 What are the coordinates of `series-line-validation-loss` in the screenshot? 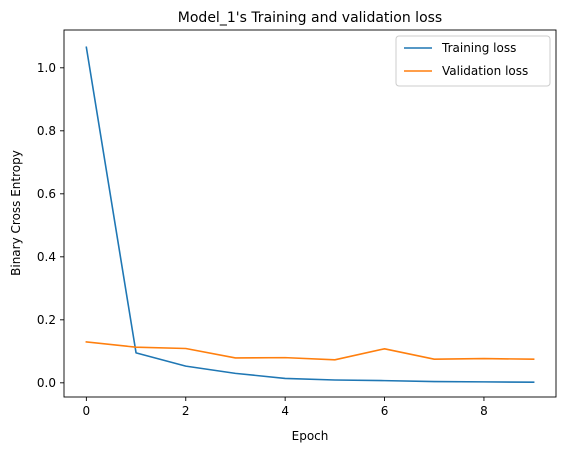 It's located at (310, 350).